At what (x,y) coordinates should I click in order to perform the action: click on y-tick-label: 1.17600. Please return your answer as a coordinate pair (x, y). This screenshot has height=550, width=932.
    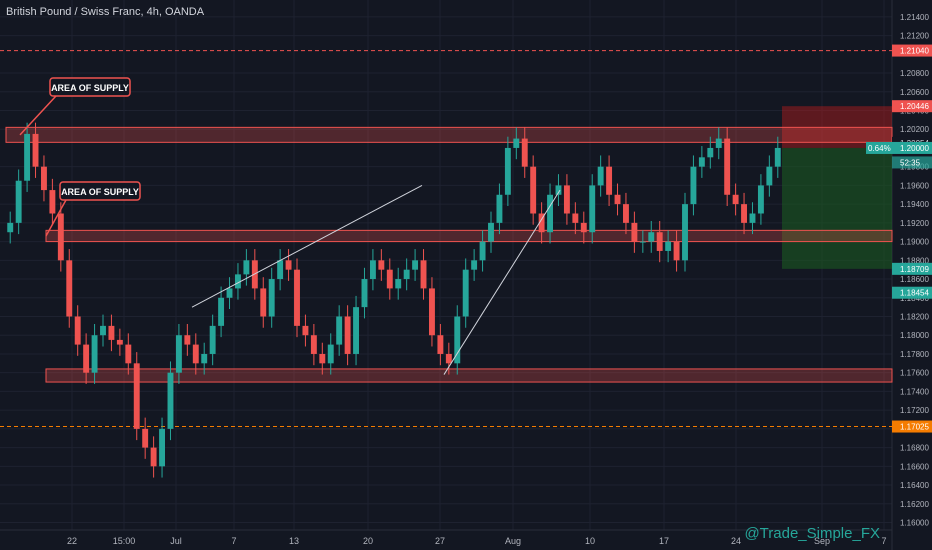
    Looking at the image, I should click on (914, 373).